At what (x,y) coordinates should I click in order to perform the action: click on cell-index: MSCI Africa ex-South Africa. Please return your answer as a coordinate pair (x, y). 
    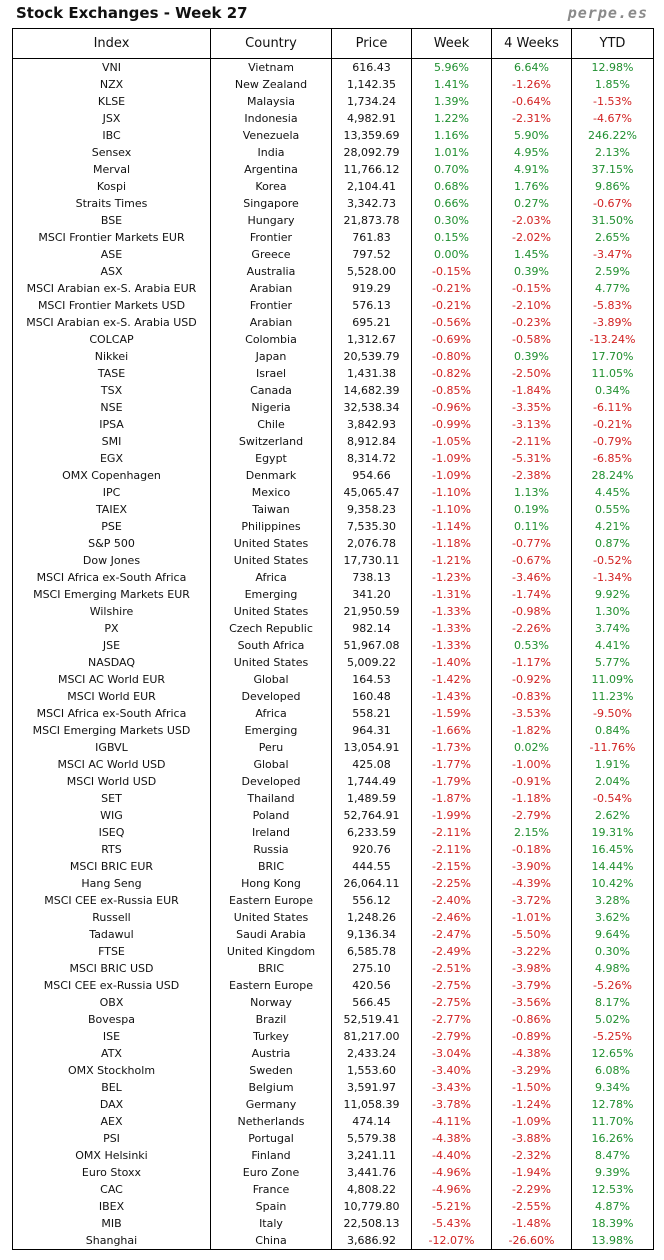
    Looking at the image, I should click on (111, 713).